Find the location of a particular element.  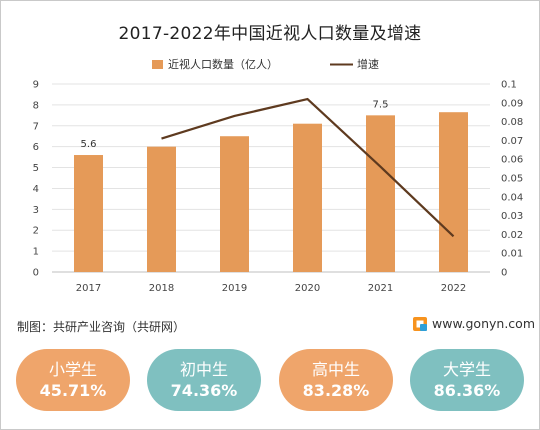

y-right-tick-label: 0.01 is located at coordinates (512, 254).